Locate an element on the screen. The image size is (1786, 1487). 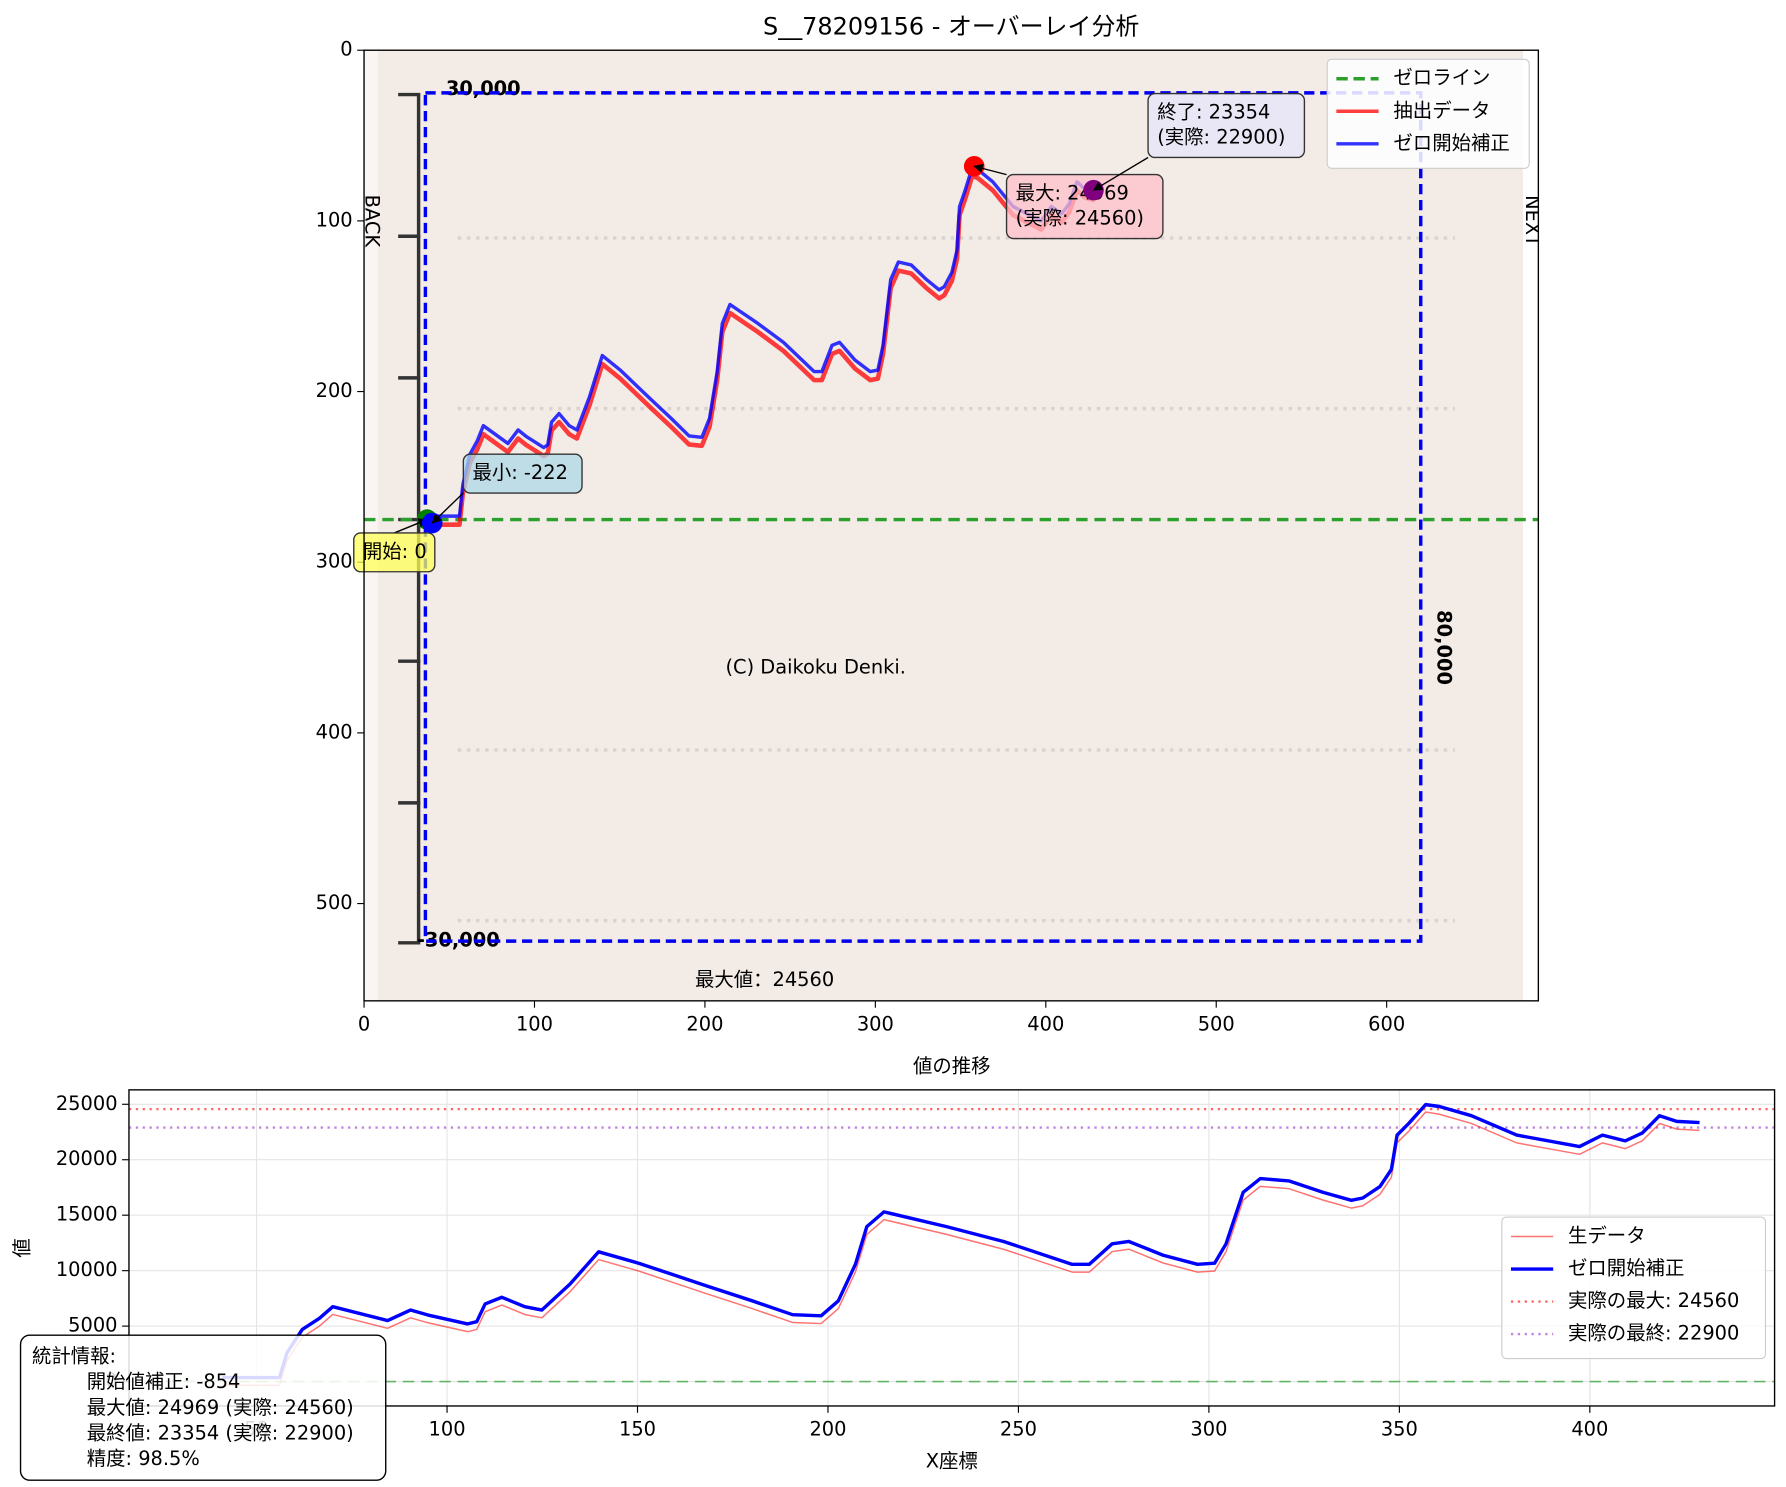
x-tick-label: 150 is located at coordinates (637, 1428).